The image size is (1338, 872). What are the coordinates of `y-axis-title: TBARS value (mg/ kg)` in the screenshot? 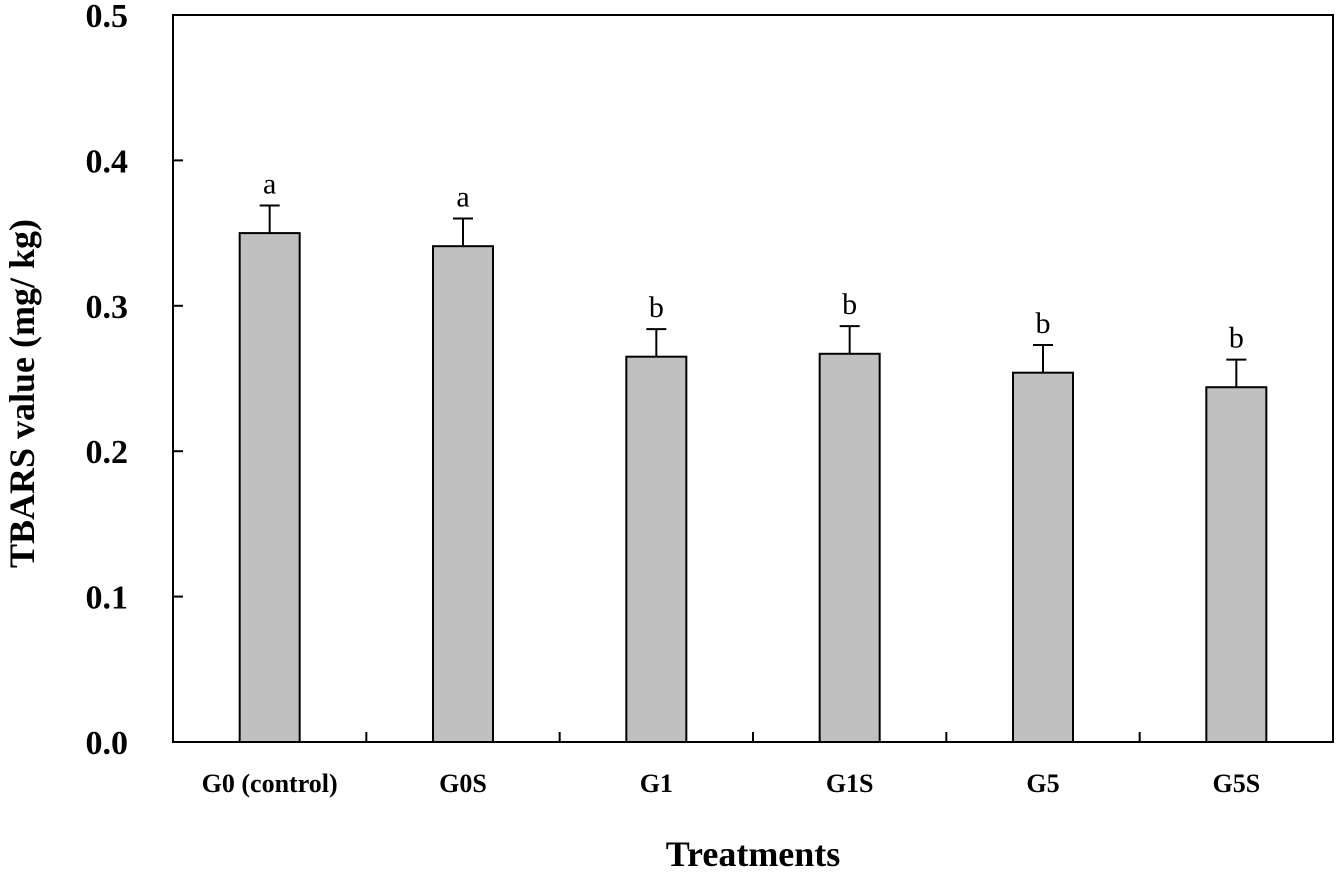 It's located at (22, 393).